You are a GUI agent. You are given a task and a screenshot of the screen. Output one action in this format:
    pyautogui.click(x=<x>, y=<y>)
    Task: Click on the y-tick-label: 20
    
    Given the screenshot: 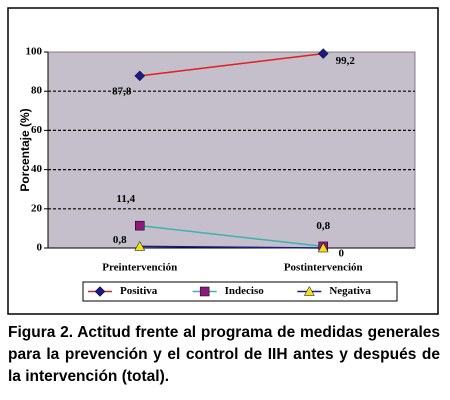 What is the action you would take?
    pyautogui.click(x=37, y=208)
    